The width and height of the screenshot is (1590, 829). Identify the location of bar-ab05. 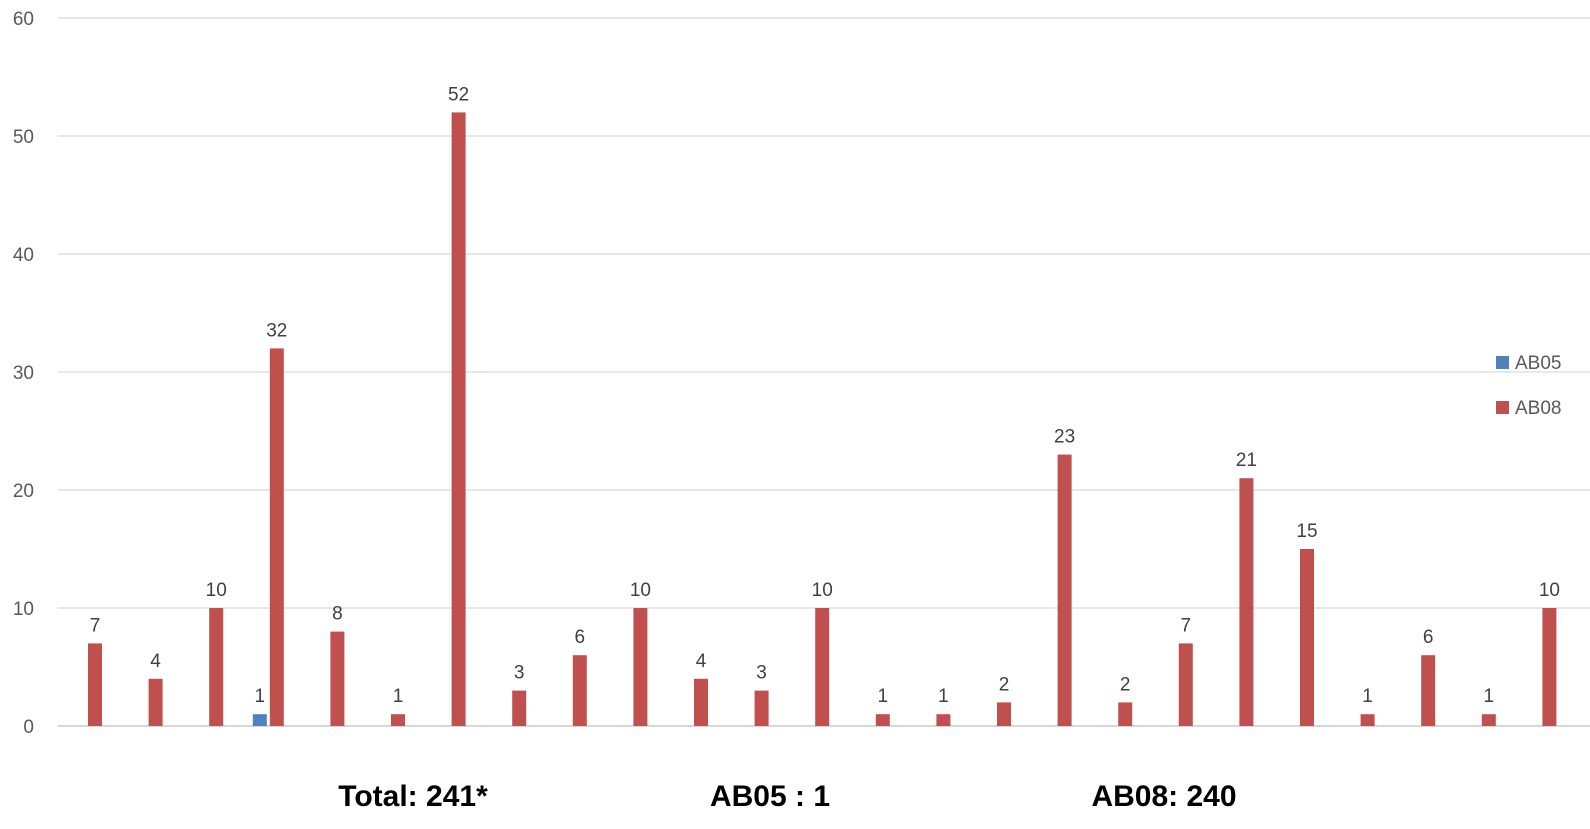
(259, 720).